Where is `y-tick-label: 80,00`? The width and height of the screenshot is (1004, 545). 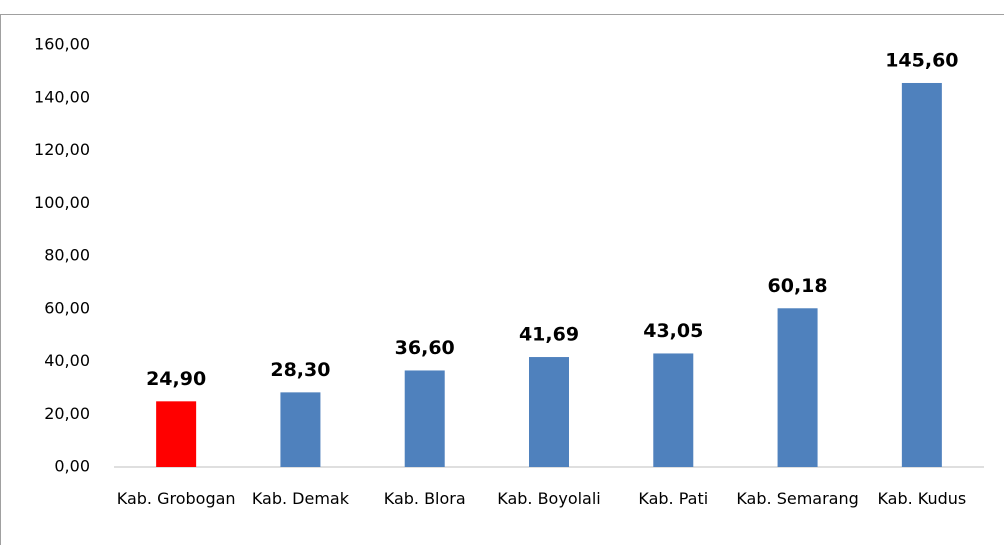
y-tick-label: 80,00 is located at coordinates (67, 255).